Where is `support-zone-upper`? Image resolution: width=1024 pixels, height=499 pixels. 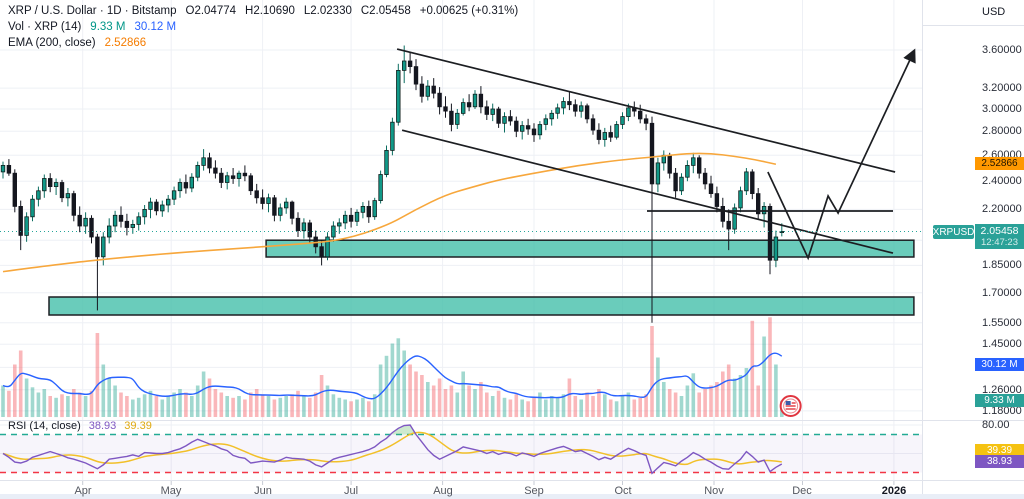
support-zone-upper is located at coordinates (590, 248).